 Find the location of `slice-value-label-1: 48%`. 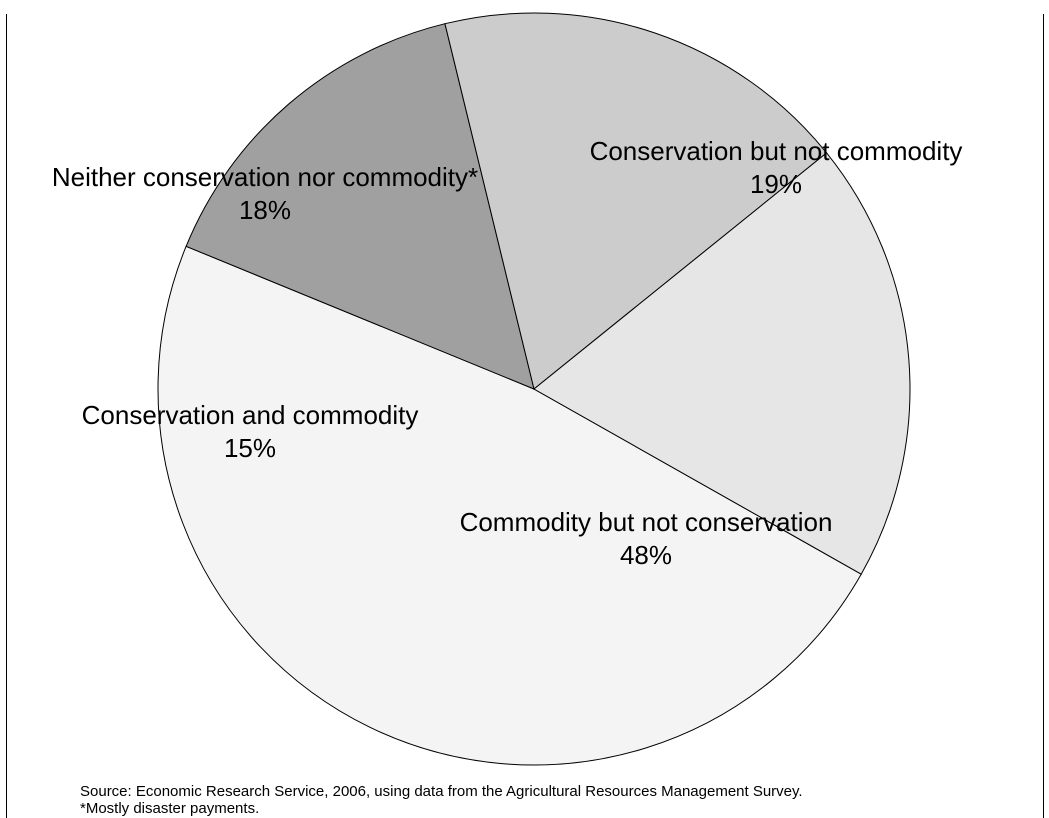

slice-value-label-1: 48% is located at coordinates (646, 555).